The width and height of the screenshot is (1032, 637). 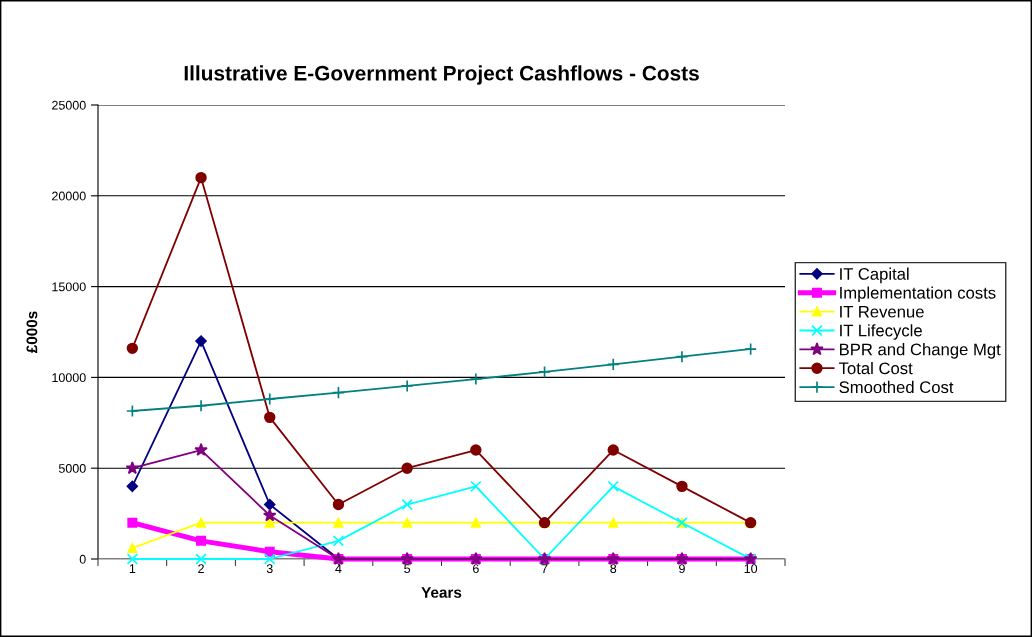 What do you see at coordinates (69, 196) in the screenshot?
I see `y-tick-label: 20000` at bounding box center [69, 196].